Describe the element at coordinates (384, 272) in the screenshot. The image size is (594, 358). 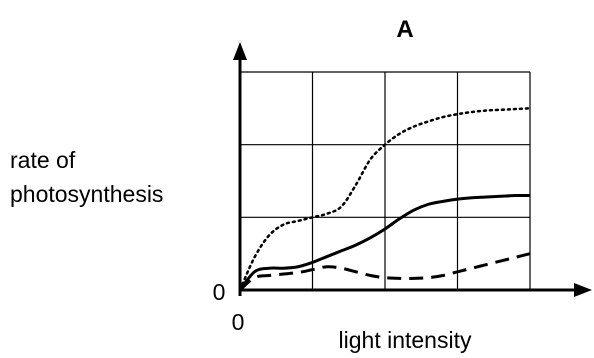
I see `series-line-dashed` at that location.